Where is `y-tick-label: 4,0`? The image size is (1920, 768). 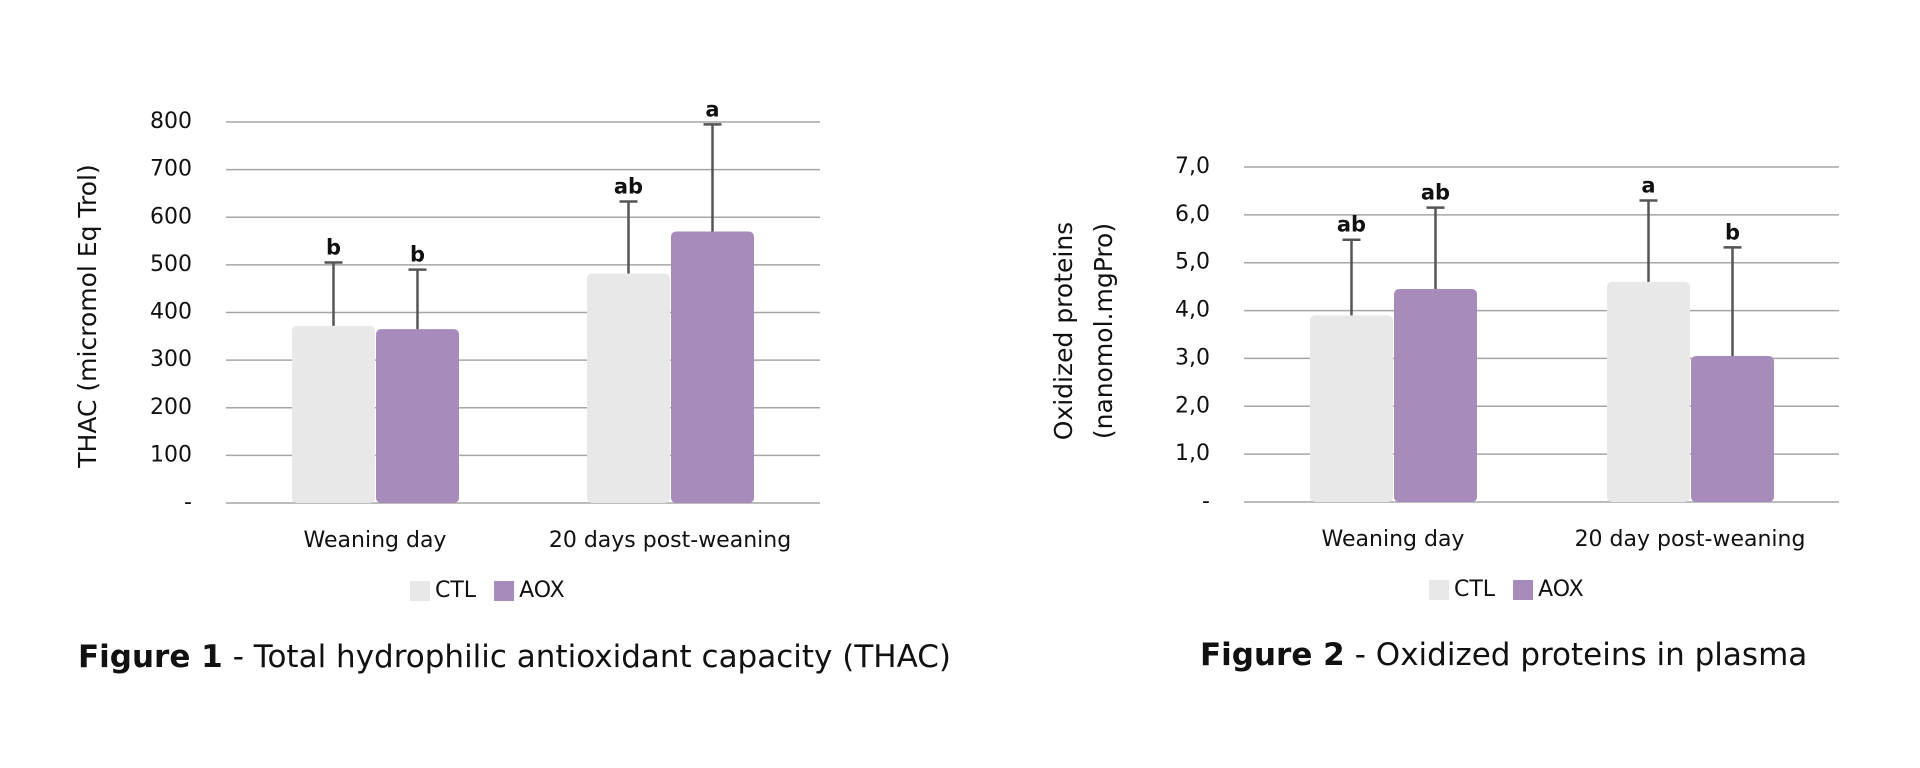 y-tick-label: 4,0 is located at coordinates (1192, 310).